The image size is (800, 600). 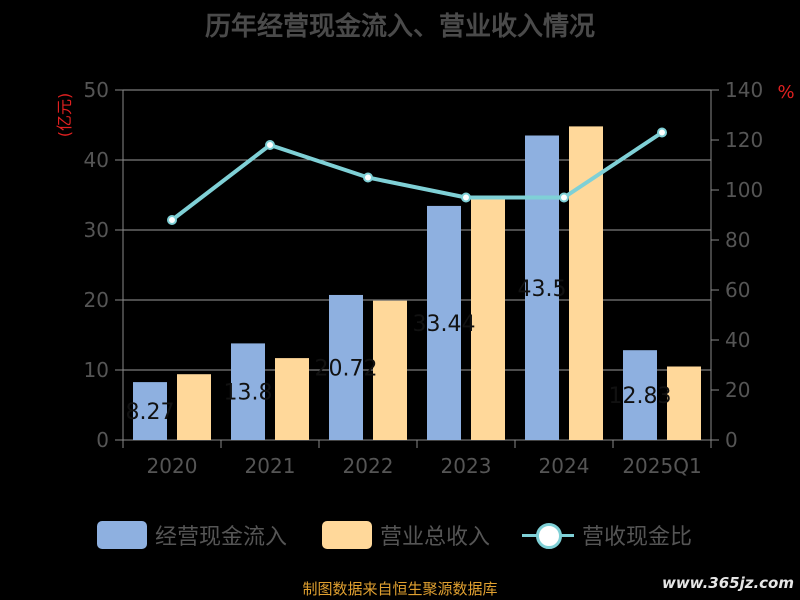 What do you see at coordinates (270, 466) in the screenshot?
I see `x-tick-label: 2021` at bounding box center [270, 466].